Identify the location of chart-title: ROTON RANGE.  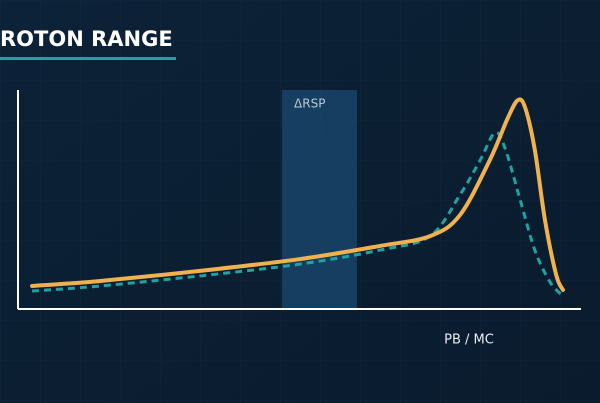
(86, 39).